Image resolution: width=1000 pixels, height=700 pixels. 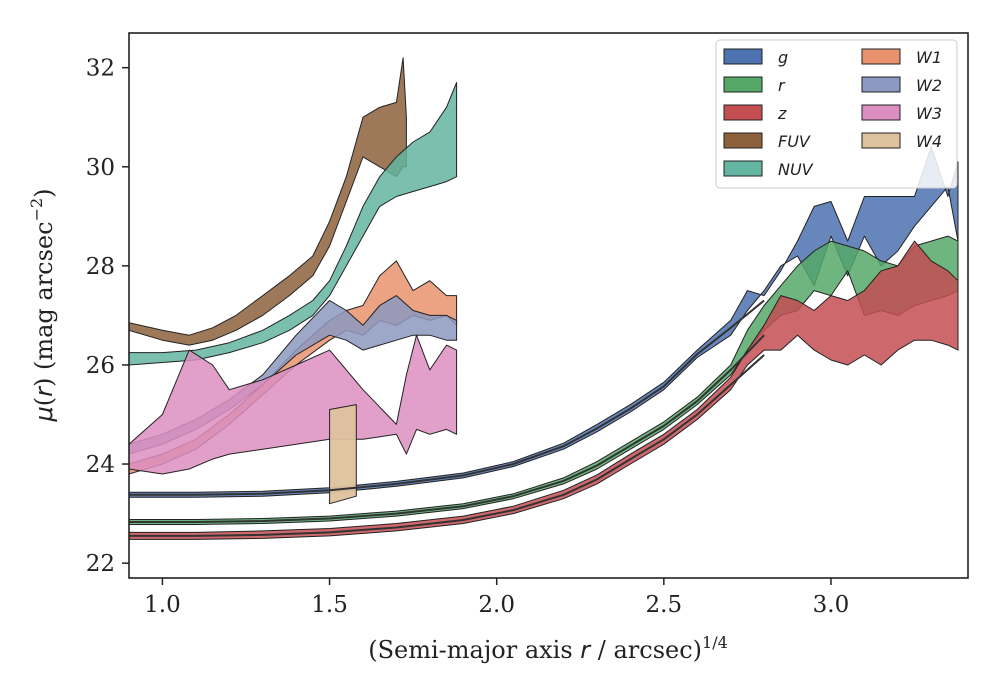 What do you see at coordinates (42, 305) in the screenshot?
I see `y-axis-label: μ(r) (mag arcsec−2)` at bounding box center [42, 305].